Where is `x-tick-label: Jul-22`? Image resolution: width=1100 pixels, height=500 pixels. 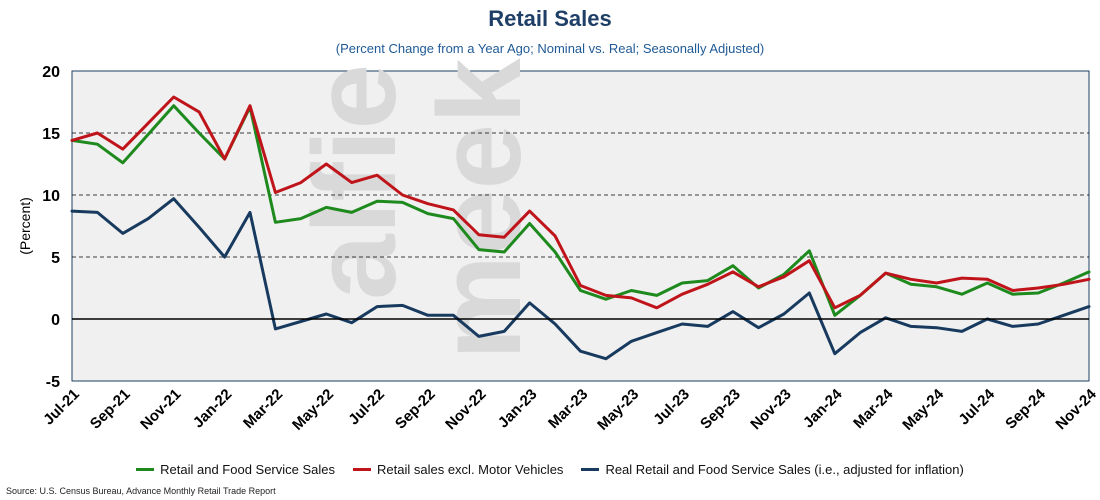
x-tick-label: Jul-22 is located at coordinates (366, 407).